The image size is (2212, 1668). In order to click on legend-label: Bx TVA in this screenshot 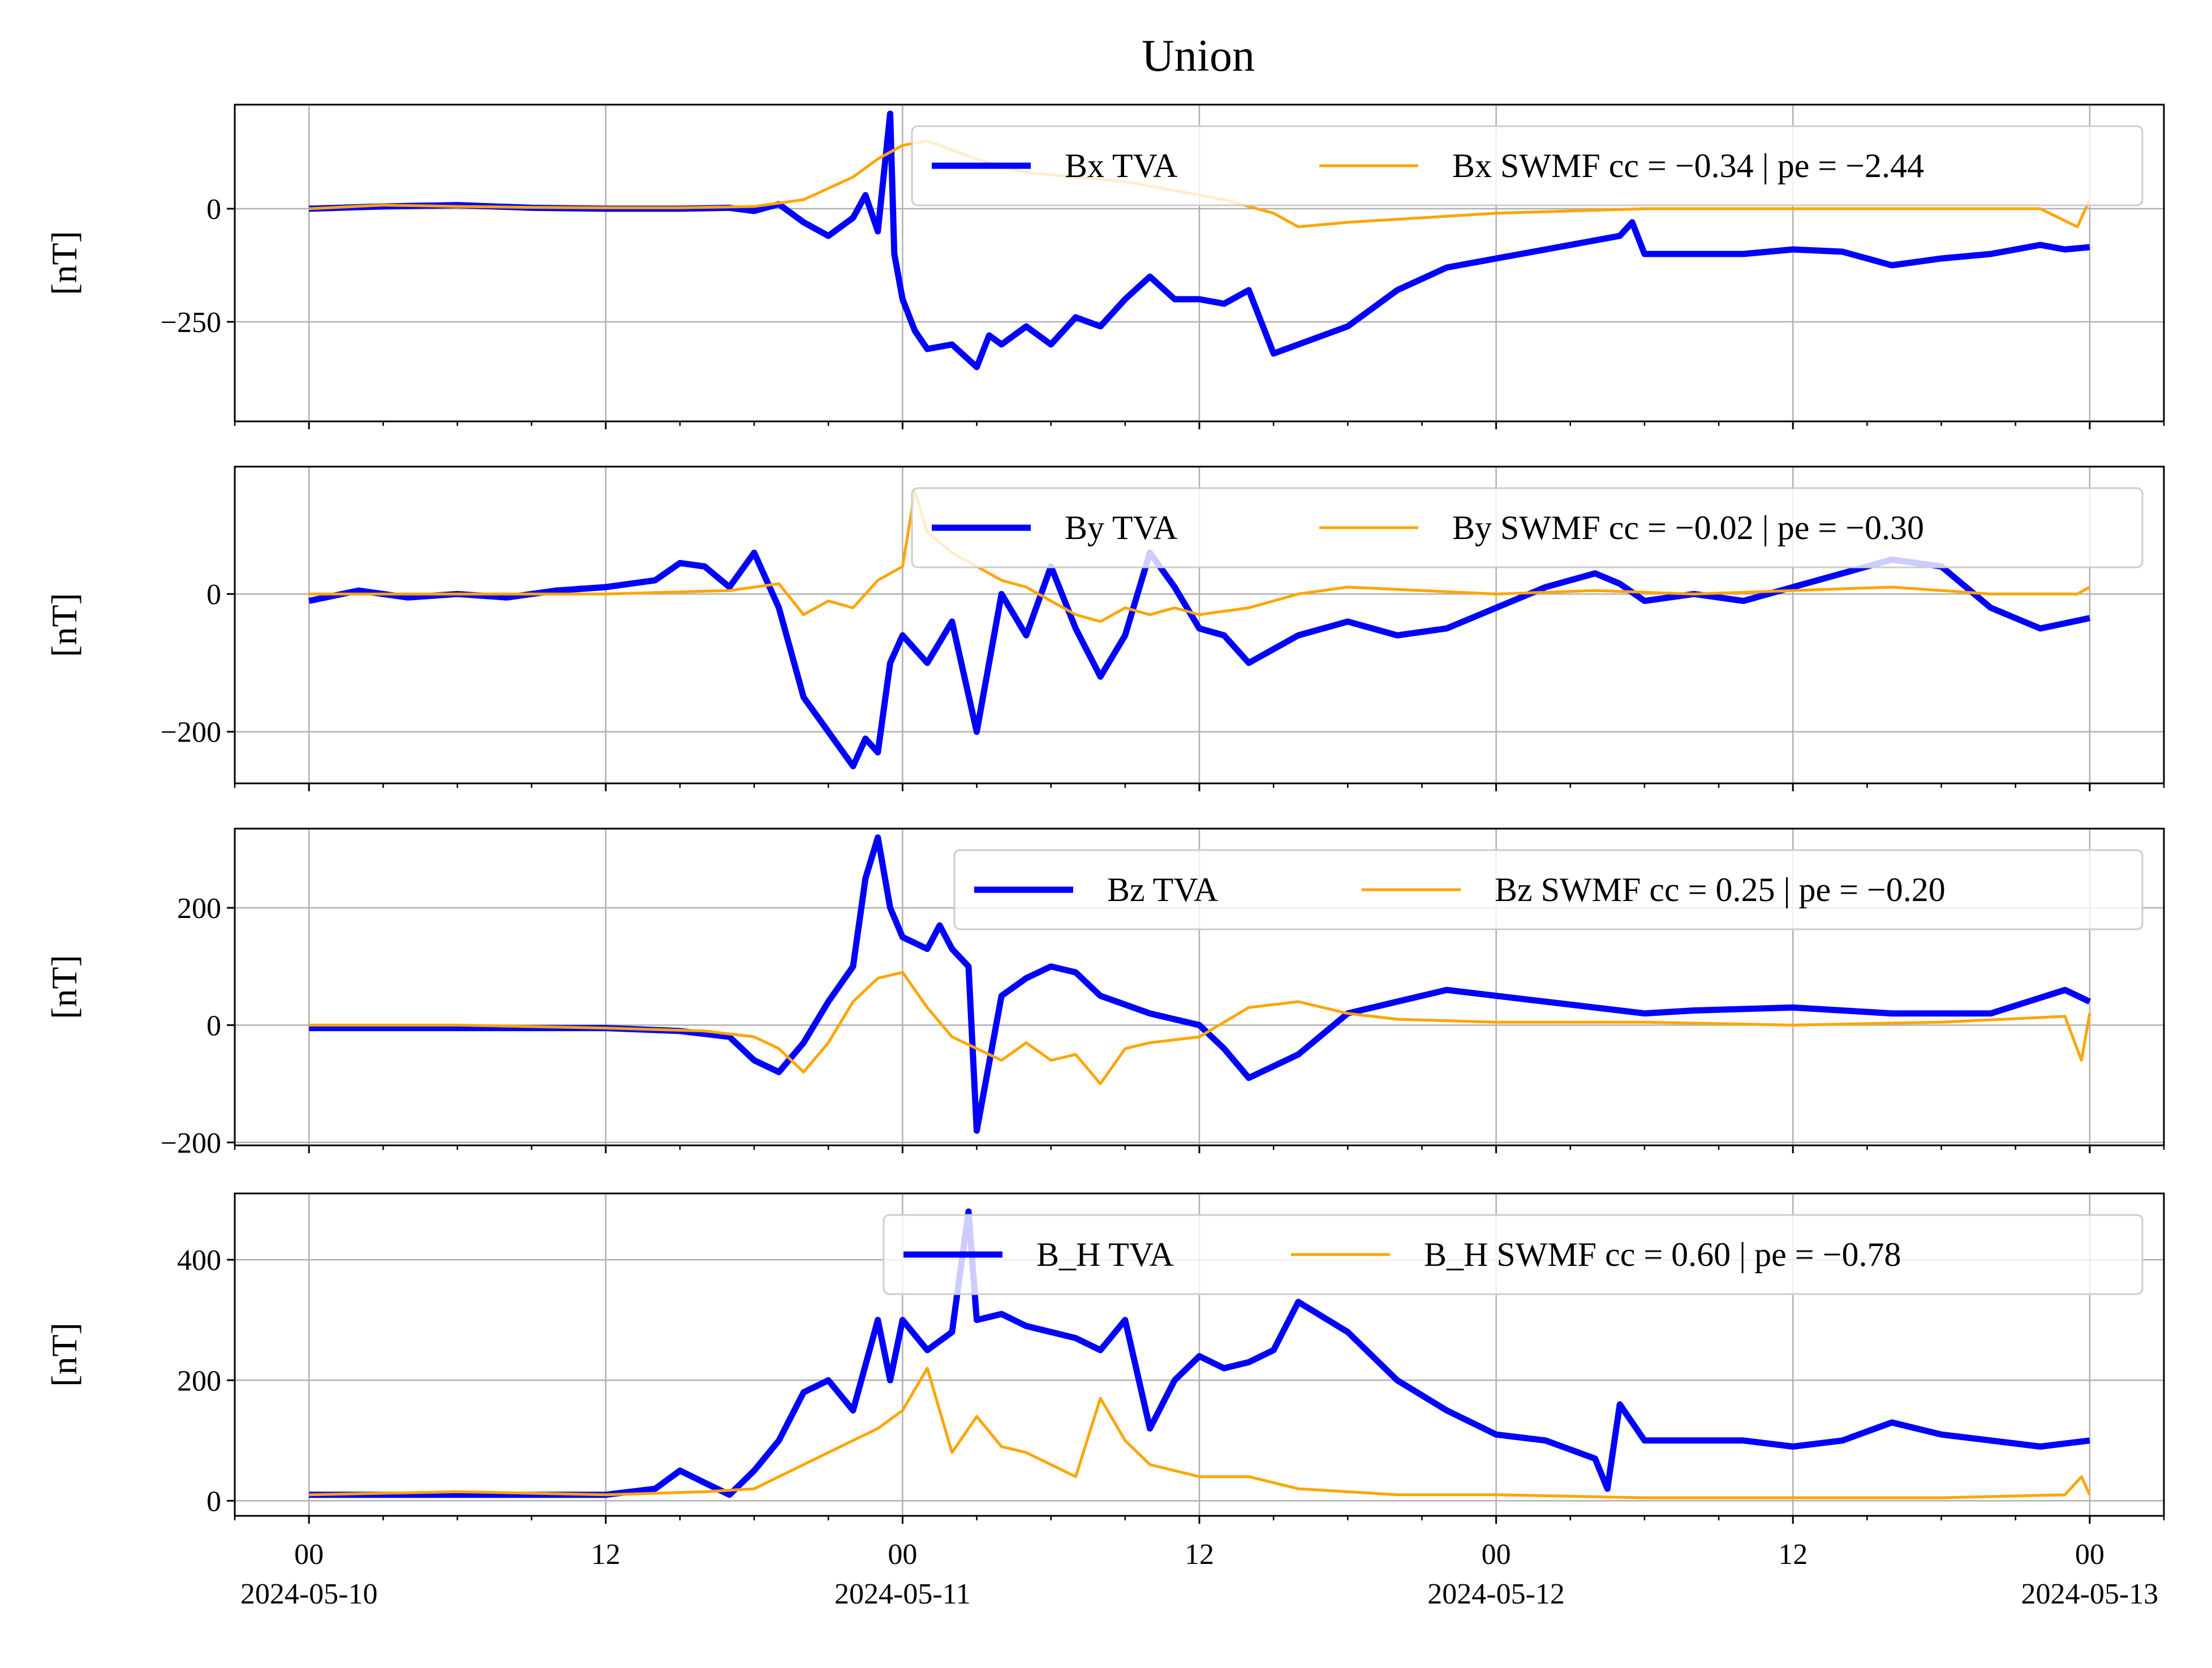, I will do `click(1121, 166)`.